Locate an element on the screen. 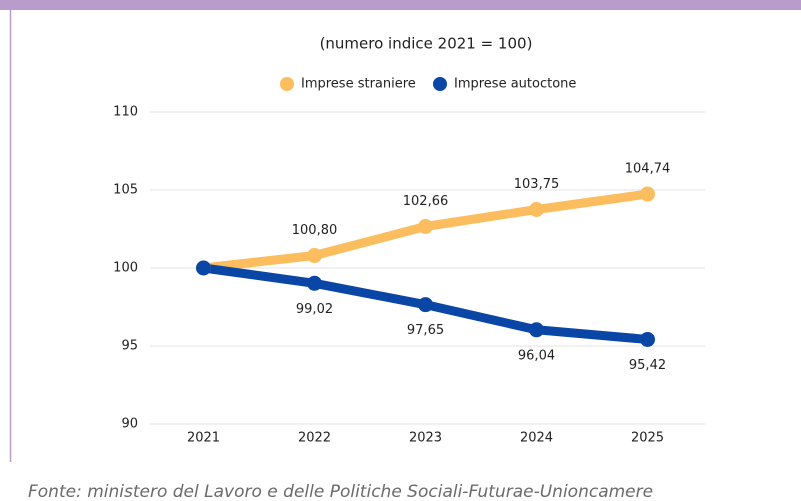 This screenshot has height=501, width=801. data-label: 104,74 is located at coordinates (648, 169).